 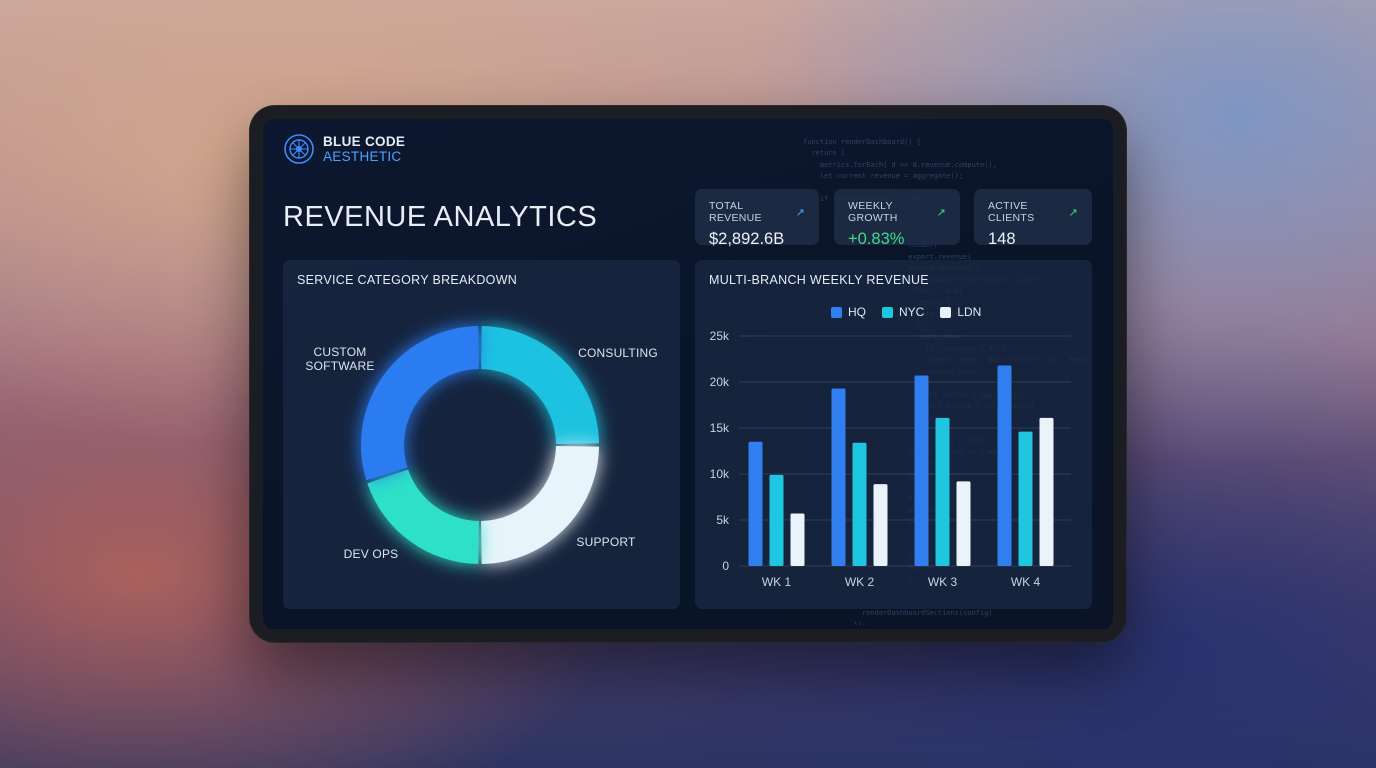 I want to click on bar-hq-wk2, so click(x=838, y=477).